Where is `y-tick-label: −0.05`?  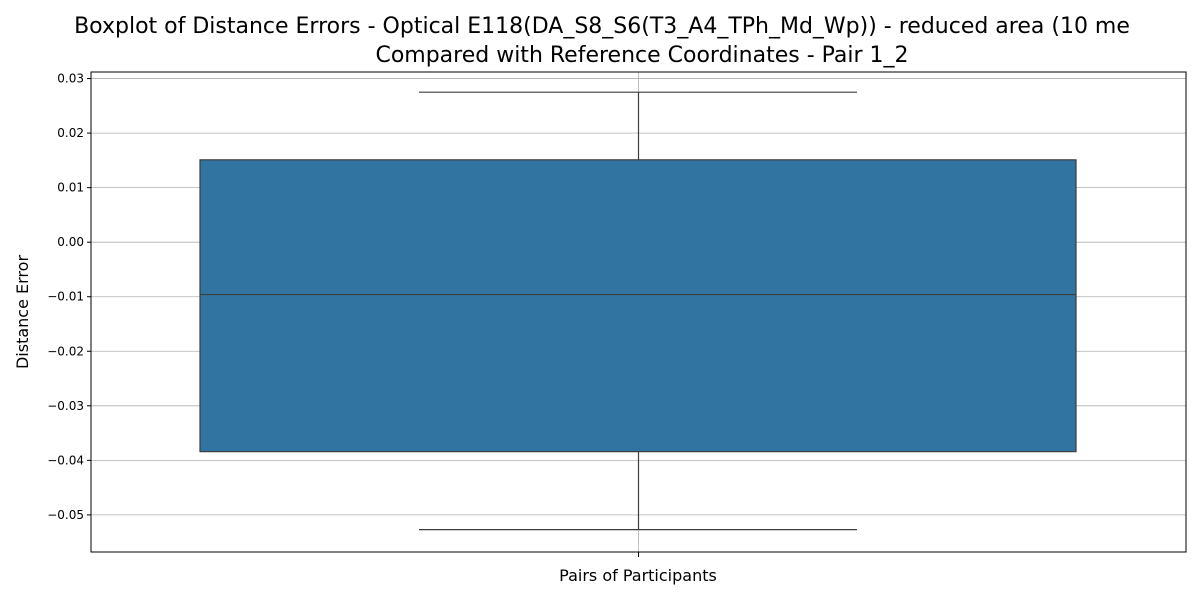 y-tick-label: −0.05 is located at coordinates (65, 515).